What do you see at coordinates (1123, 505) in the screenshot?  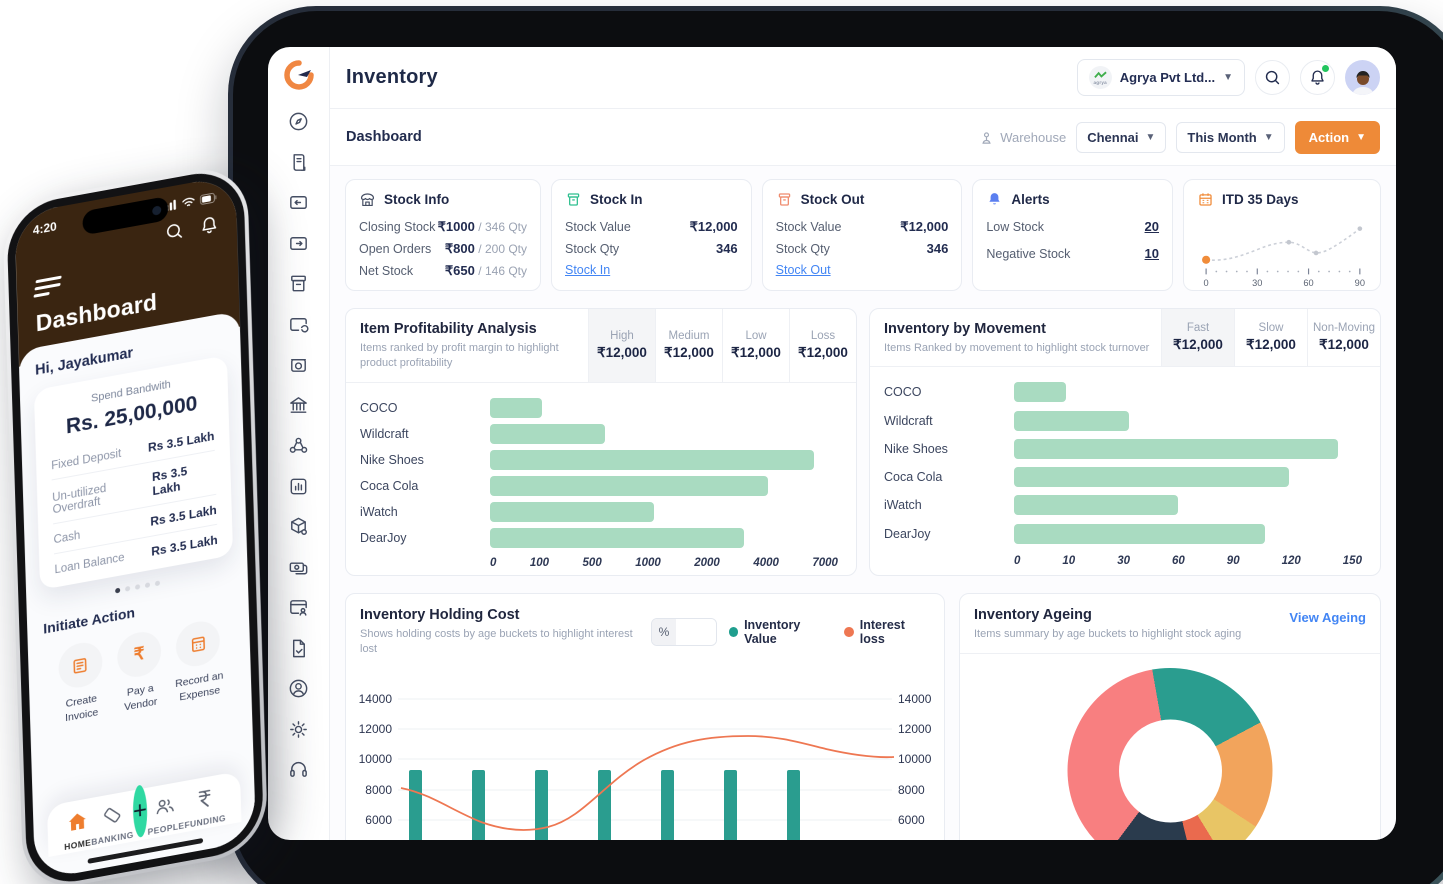 I see `bar-row: iWatch` at bounding box center [1123, 505].